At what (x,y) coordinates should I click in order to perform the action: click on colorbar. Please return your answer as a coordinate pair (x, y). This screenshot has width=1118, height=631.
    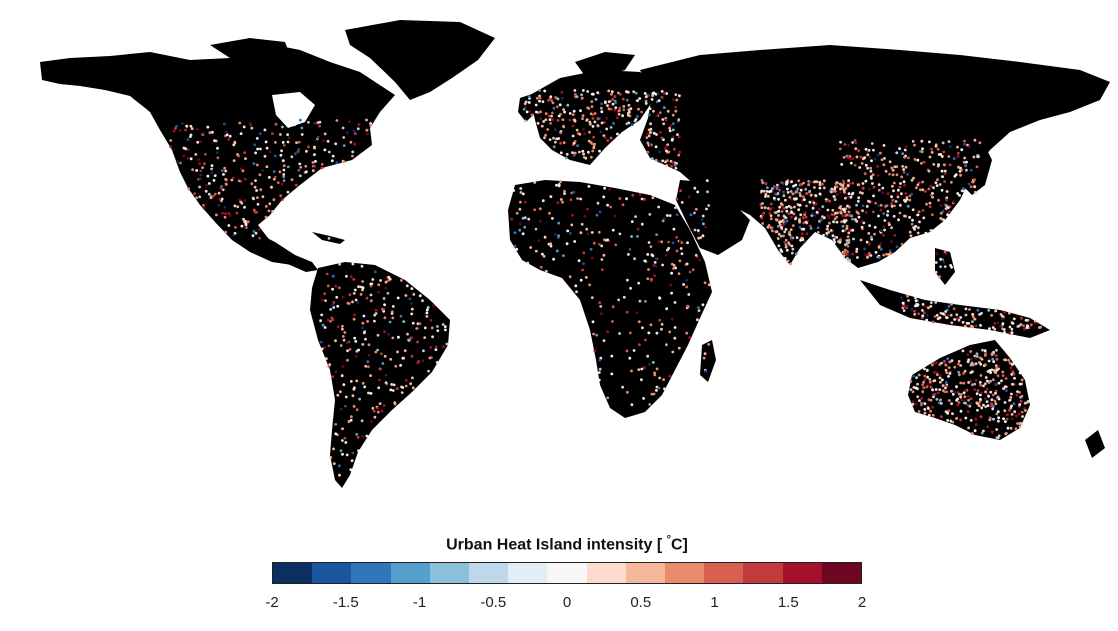
    Looking at the image, I should click on (567, 573).